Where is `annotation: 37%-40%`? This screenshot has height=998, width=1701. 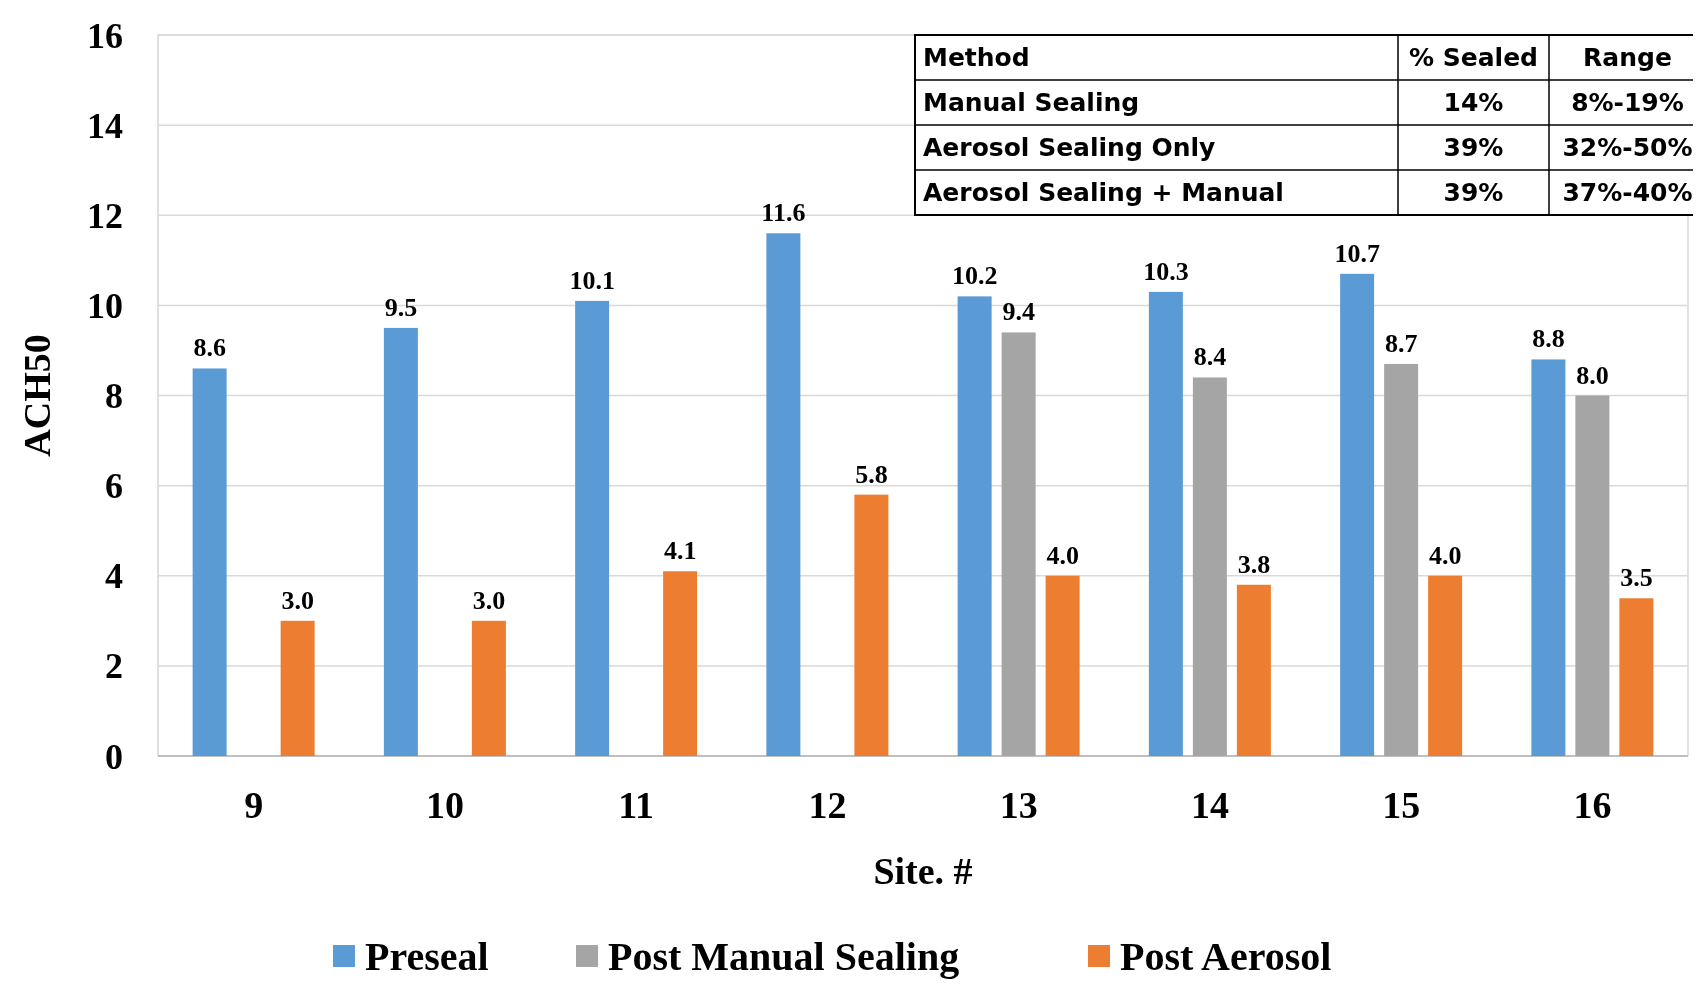
annotation: 37%-40% is located at coordinates (1627, 193).